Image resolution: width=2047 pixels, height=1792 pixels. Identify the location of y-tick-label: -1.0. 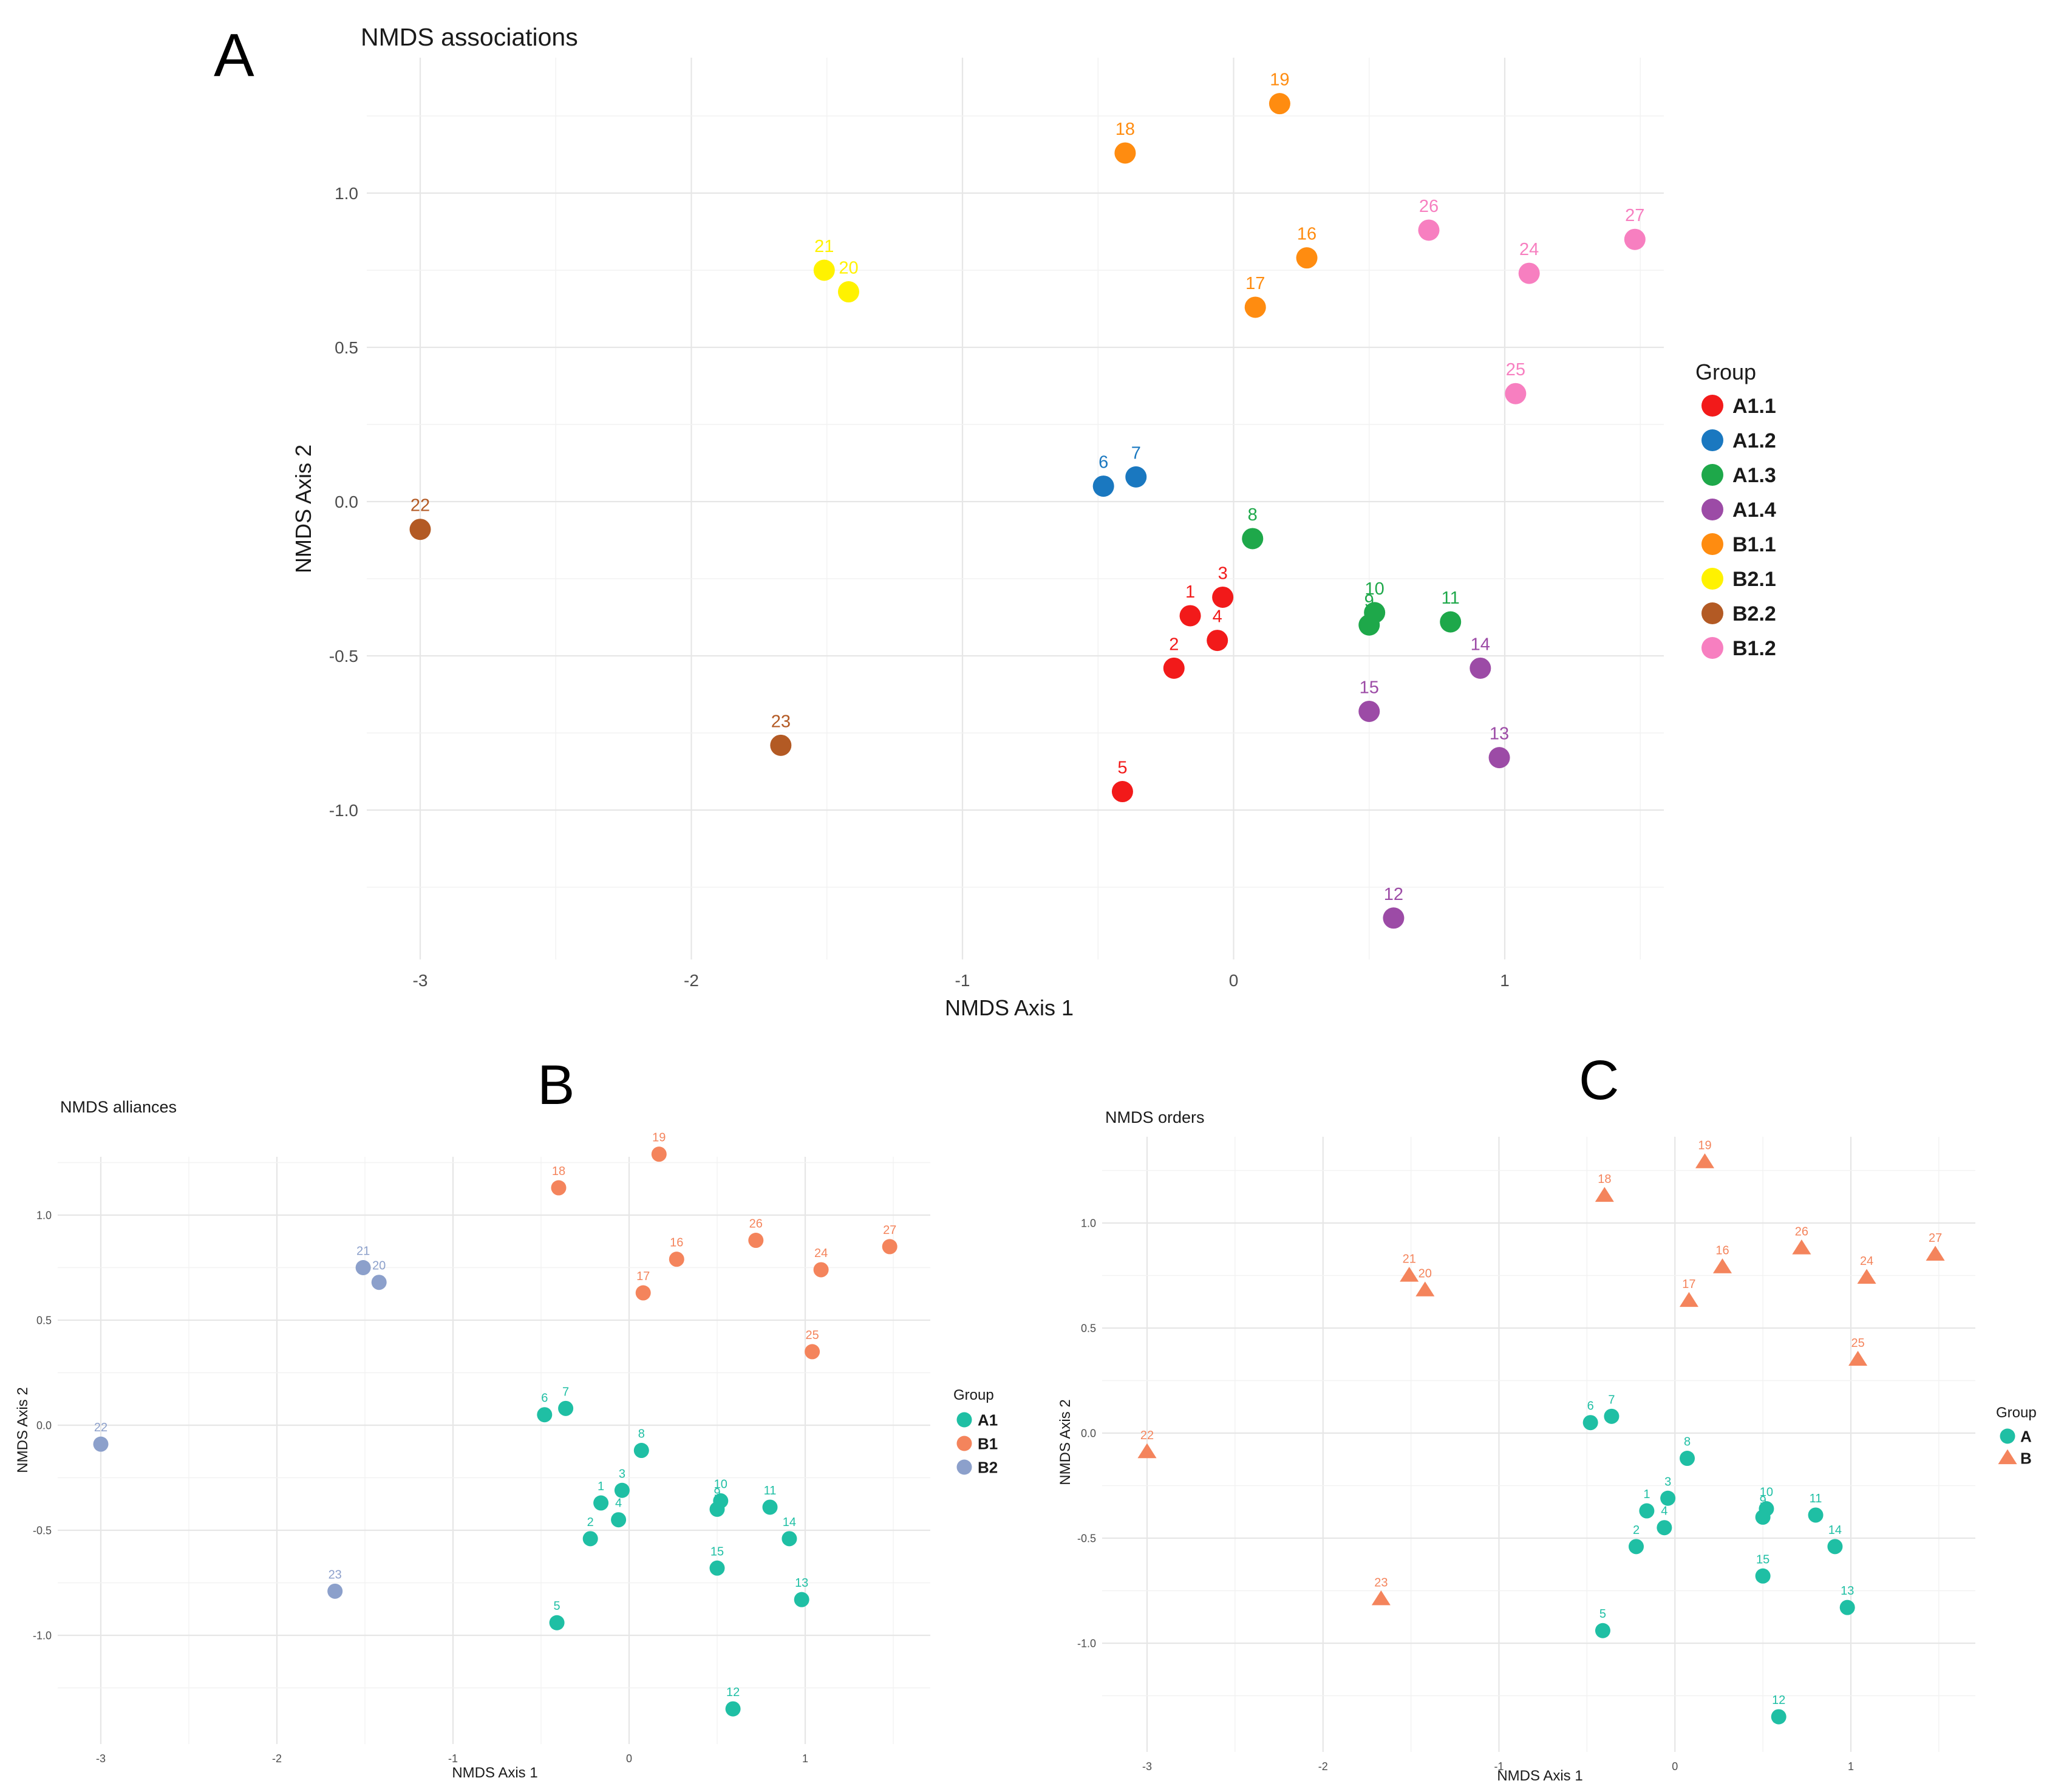
(1087, 1643).